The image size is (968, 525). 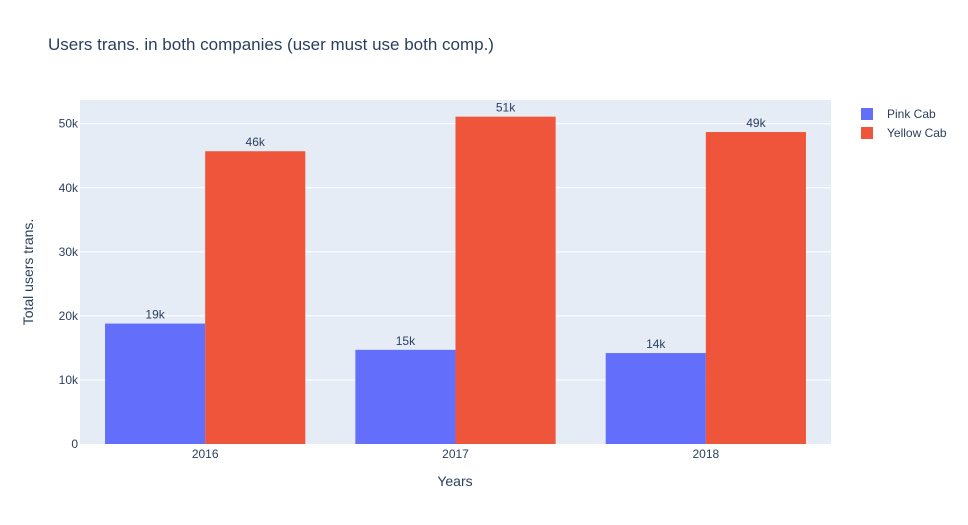 I want to click on data-label: 49k, so click(x=756, y=123).